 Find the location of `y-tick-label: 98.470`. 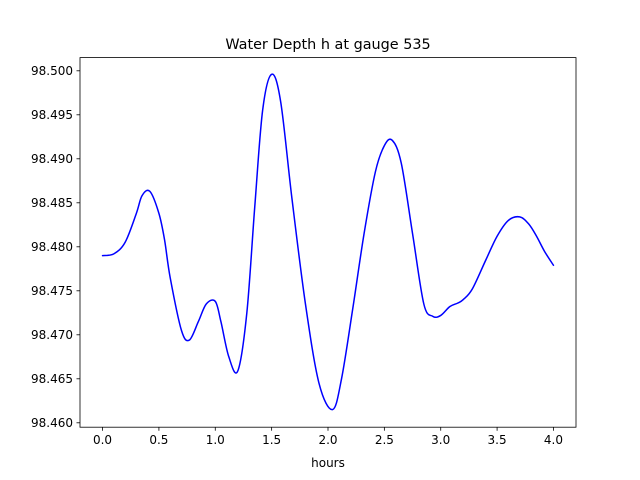

y-tick-label: 98.470 is located at coordinates (52, 335).